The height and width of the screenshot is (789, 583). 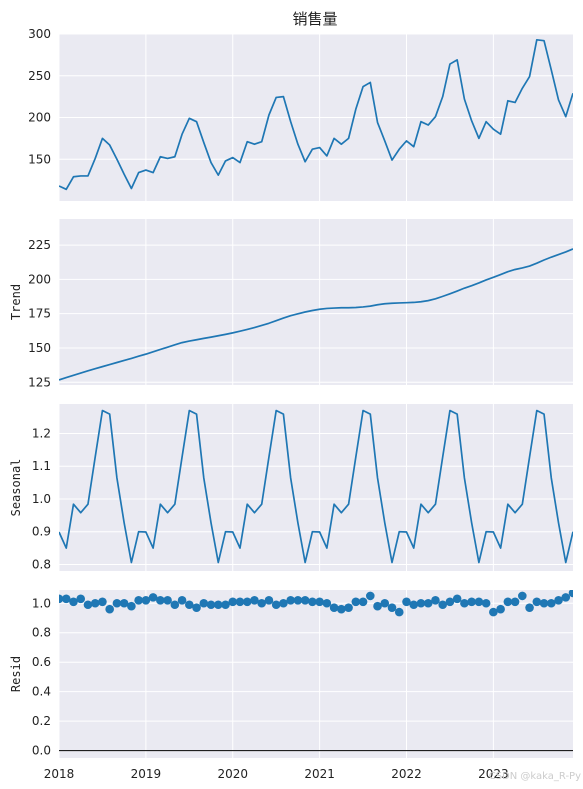 I want to click on x-tick-label: 2019, so click(x=146, y=774).